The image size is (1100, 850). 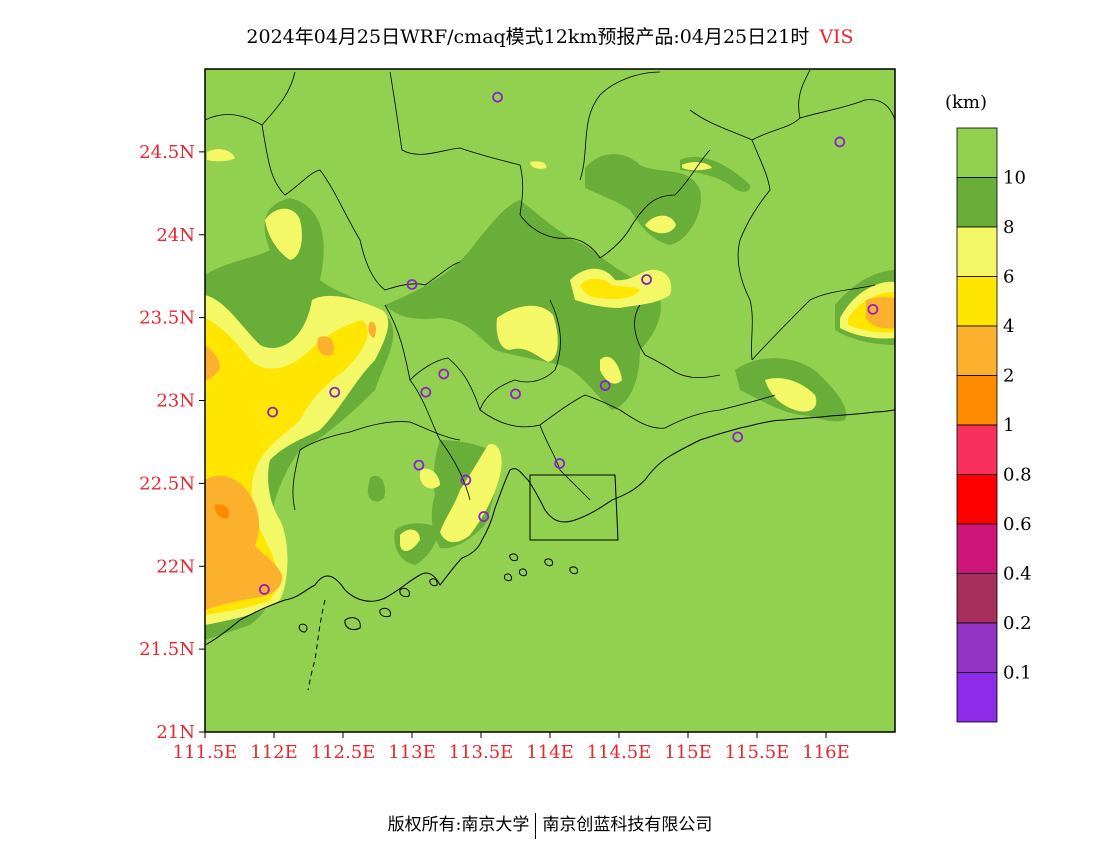 What do you see at coordinates (343, 752) in the screenshot?
I see `lon-tick-label: 112.5E` at bounding box center [343, 752].